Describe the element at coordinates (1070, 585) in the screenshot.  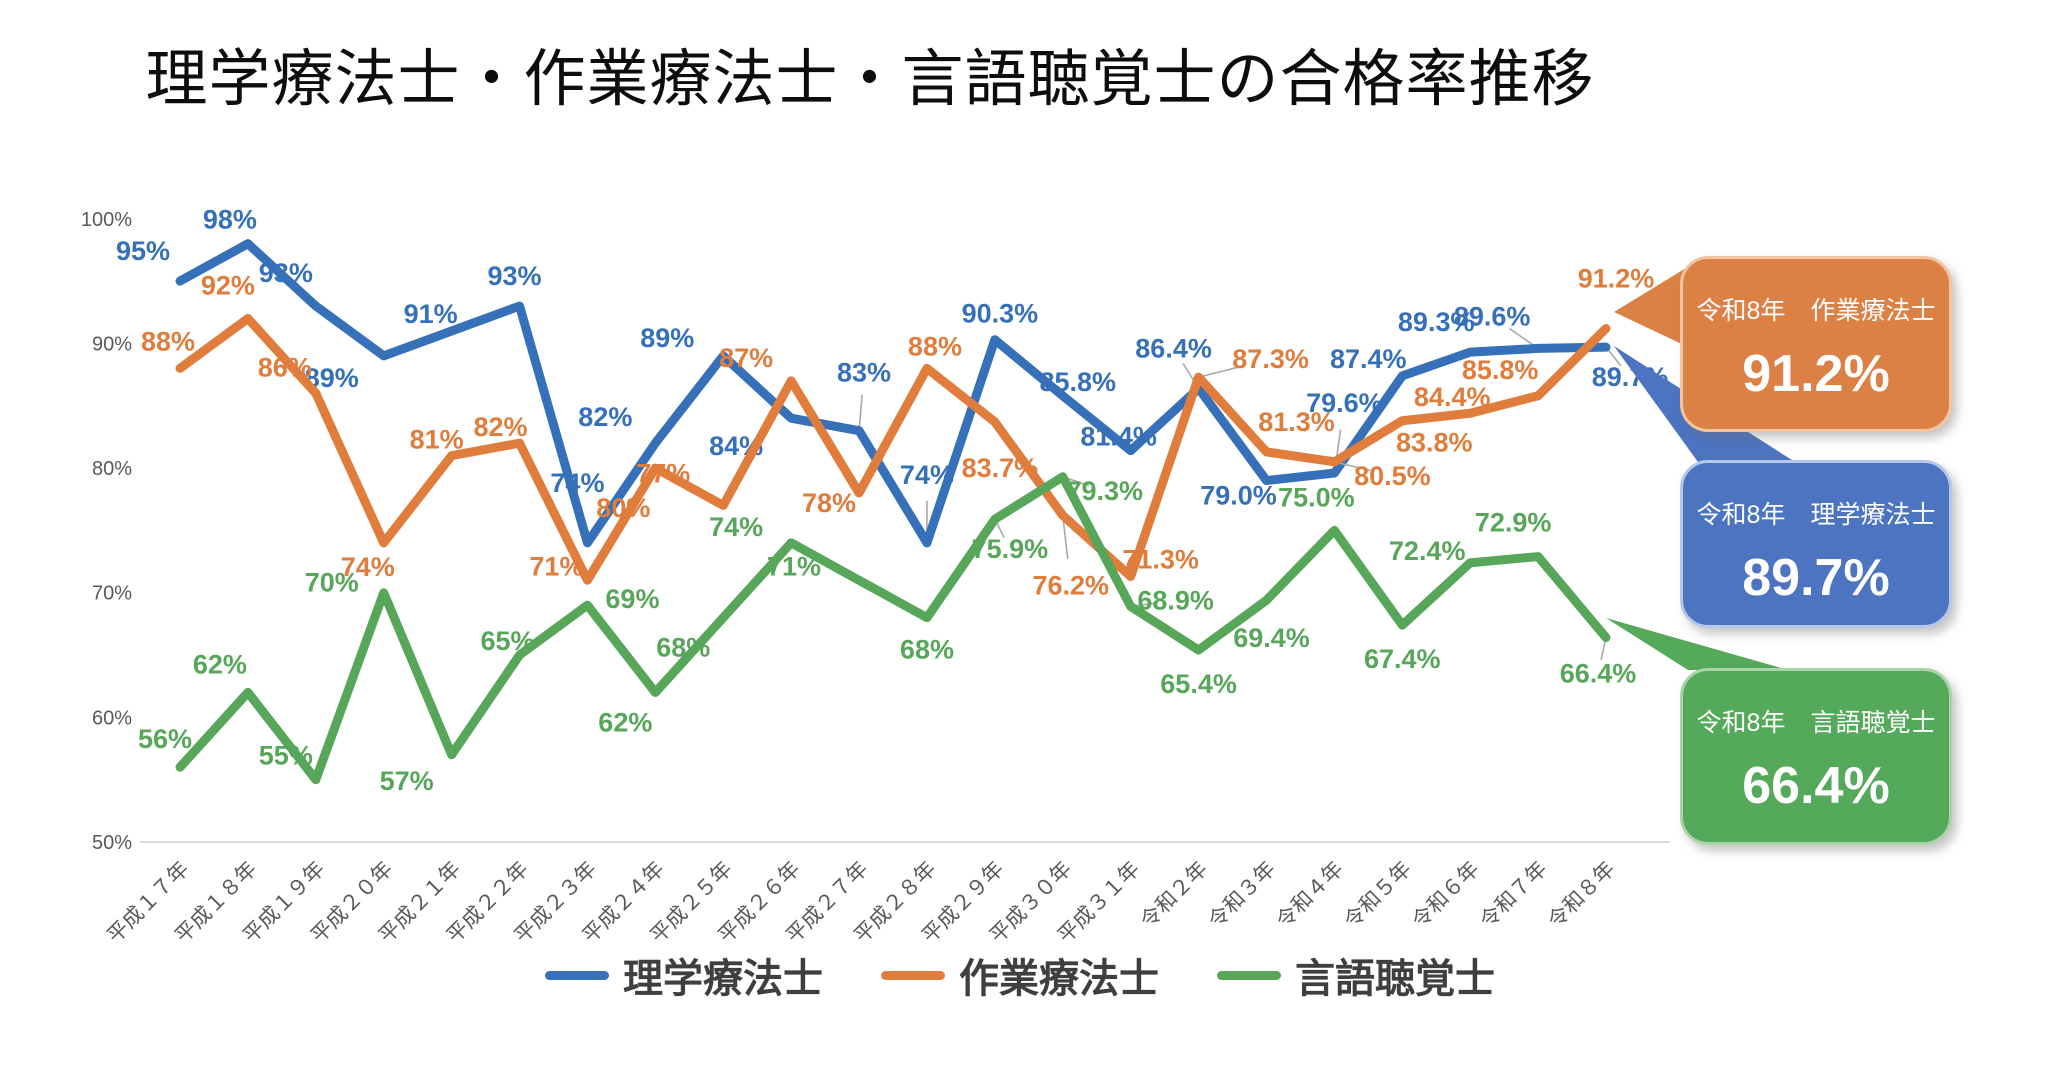
I see `data-label: 76.2%` at that location.